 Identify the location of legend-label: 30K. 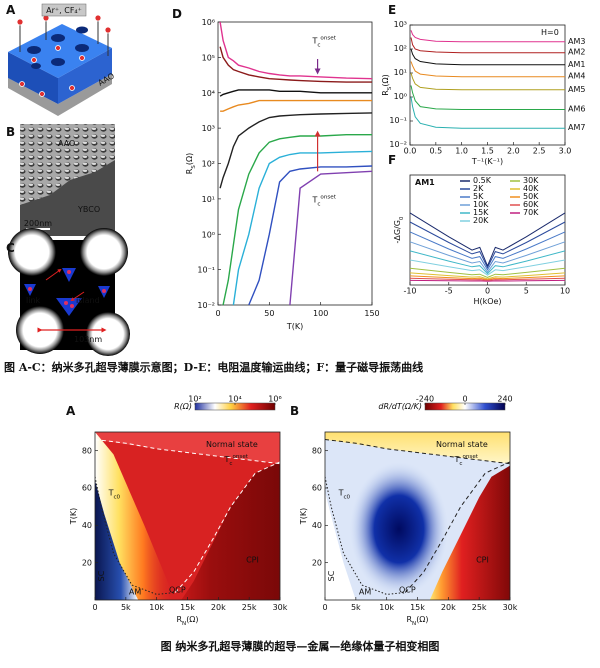
(531, 180).